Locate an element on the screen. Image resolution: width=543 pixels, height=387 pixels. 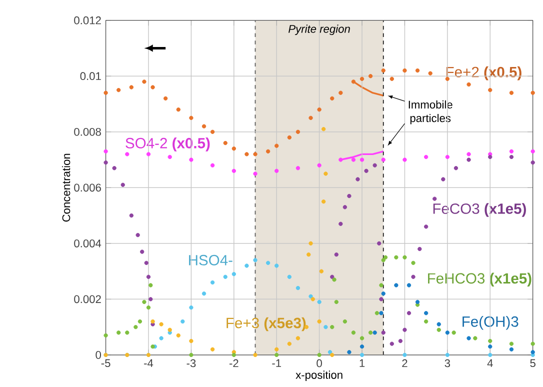
x-tick-label: 1 is located at coordinates (362, 363).